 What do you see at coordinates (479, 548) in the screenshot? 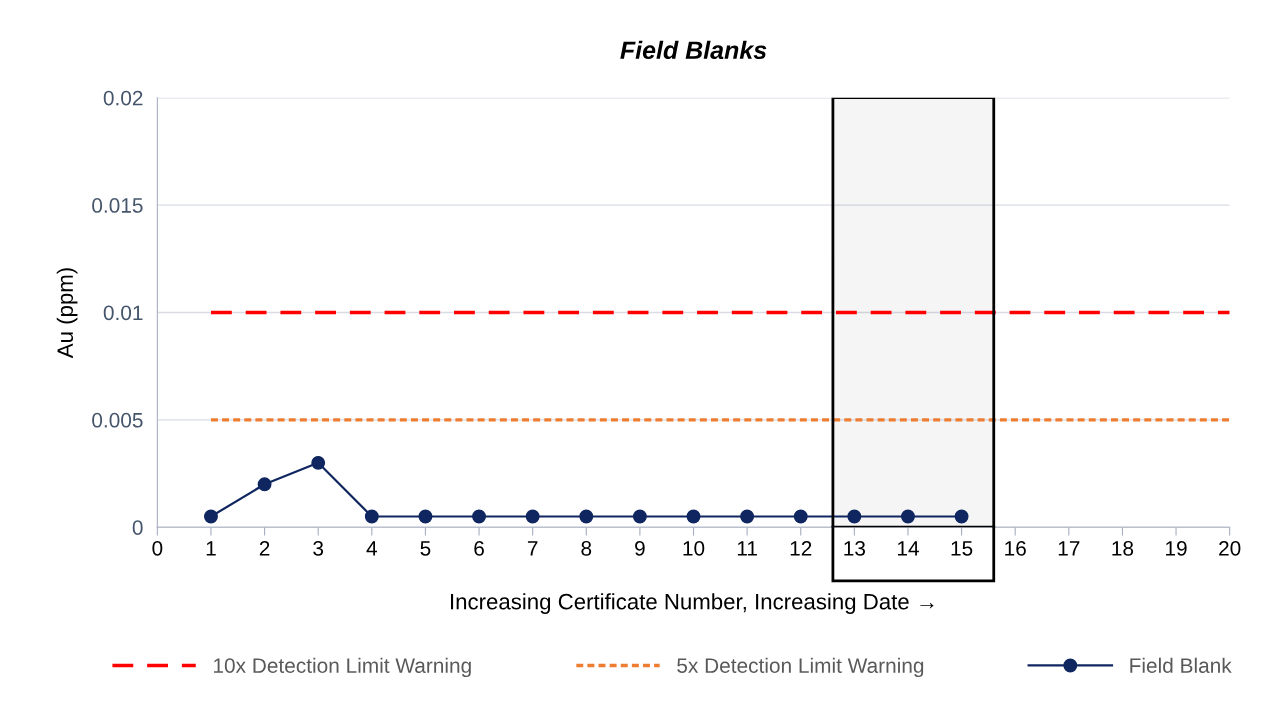
I see `x-tick-label: 6` at bounding box center [479, 548].